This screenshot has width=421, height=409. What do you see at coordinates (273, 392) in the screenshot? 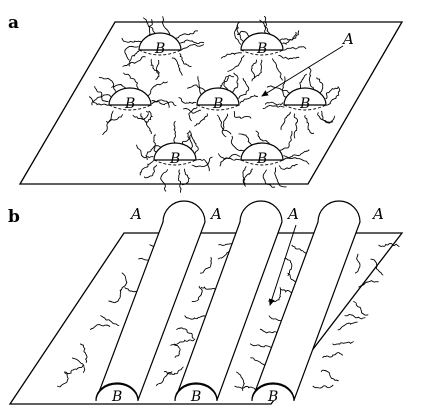
I see `cylinder-end-cap` at bounding box center [273, 392].